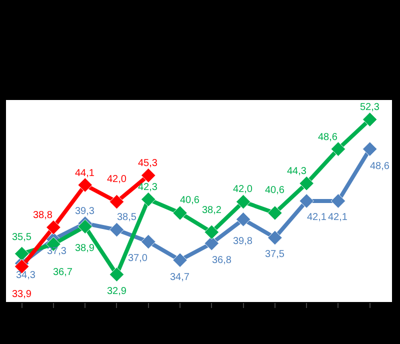 Image resolution: width=400 pixels, height=344 pixels. Describe the element at coordinates (148, 163) in the screenshot. I see `data-label: 45,3` at that location.